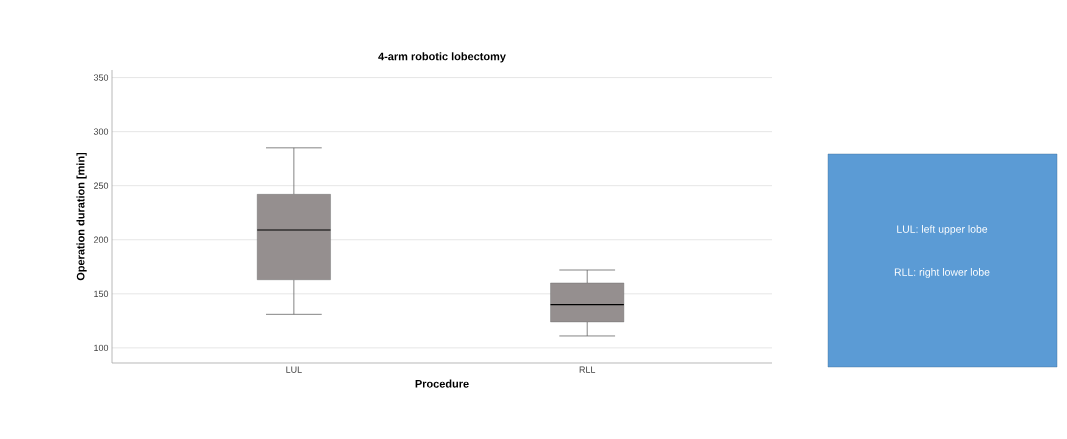 Image resolution: width=1067 pixels, height=439 pixels. Describe the element at coordinates (942, 273) in the screenshot. I see `text: RLL: right lower lobe` at that location.